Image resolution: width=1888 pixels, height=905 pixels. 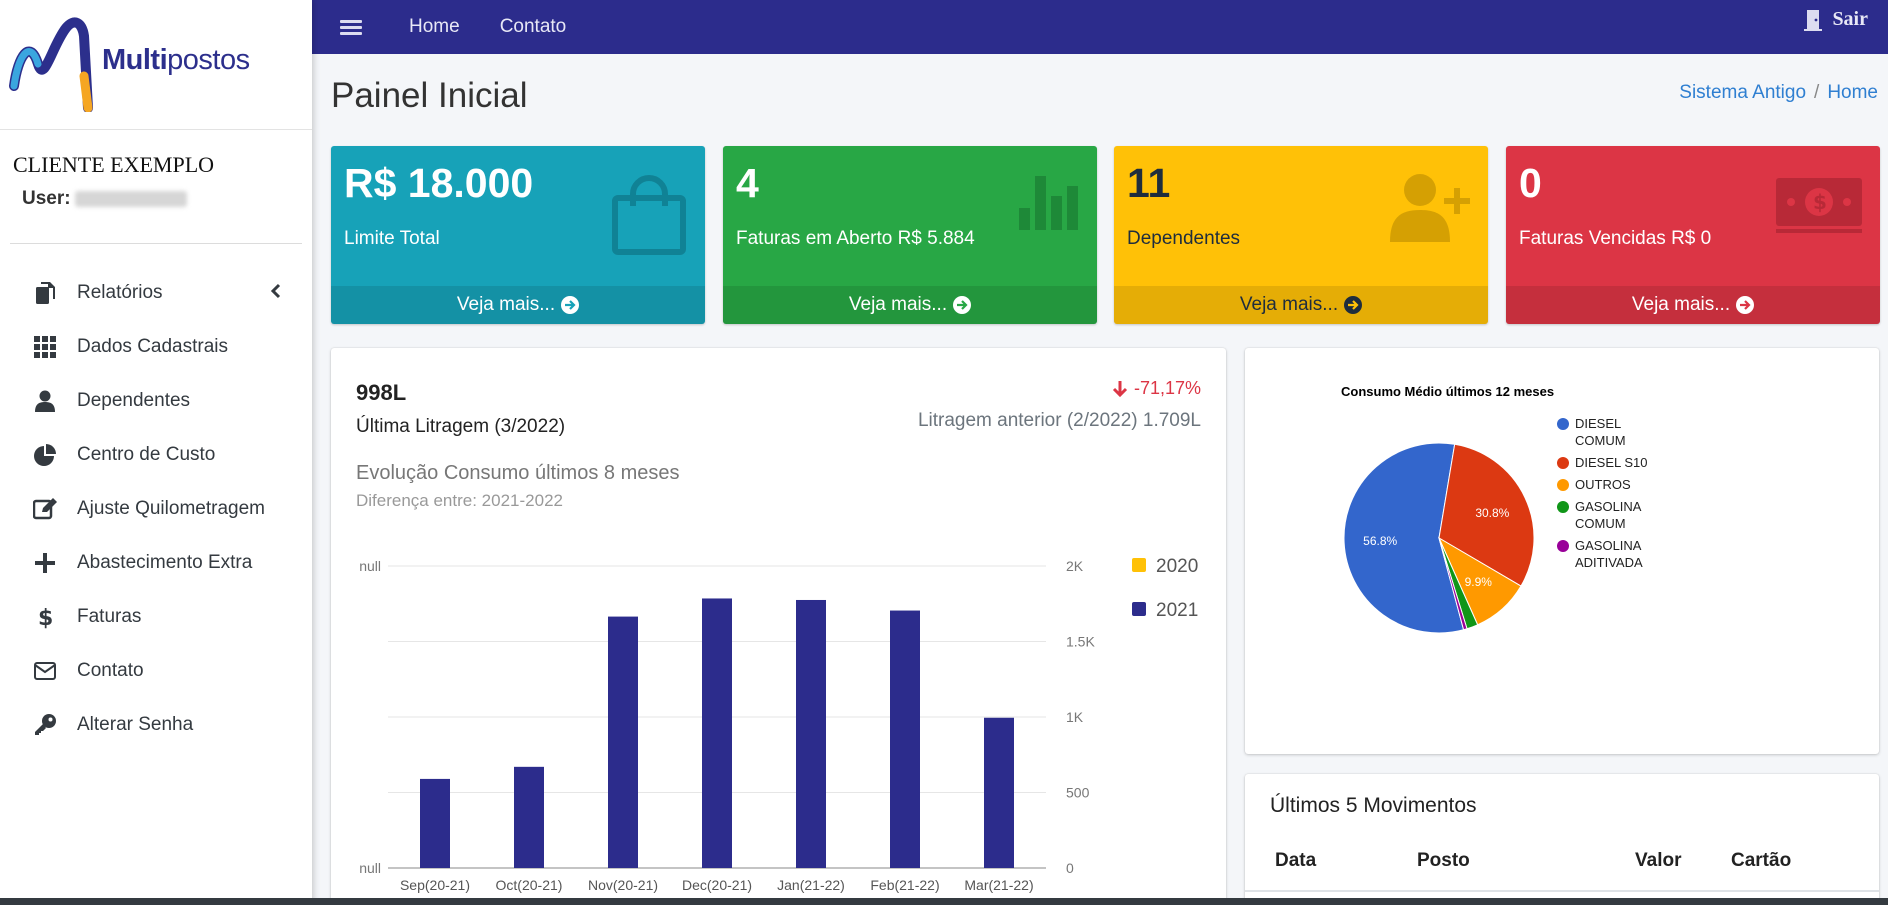 I want to click on sidebar-item-relatorios: Relatórios, so click(x=156, y=293).